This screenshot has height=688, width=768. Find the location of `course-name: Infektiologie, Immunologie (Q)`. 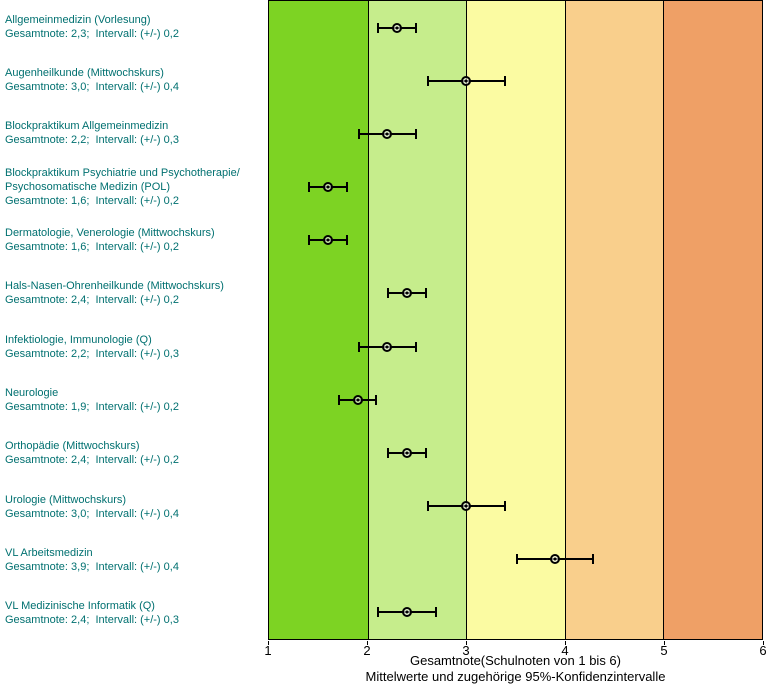

course-name: Infektiologie, Immunologie (Q) is located at coordinates (78, 339).